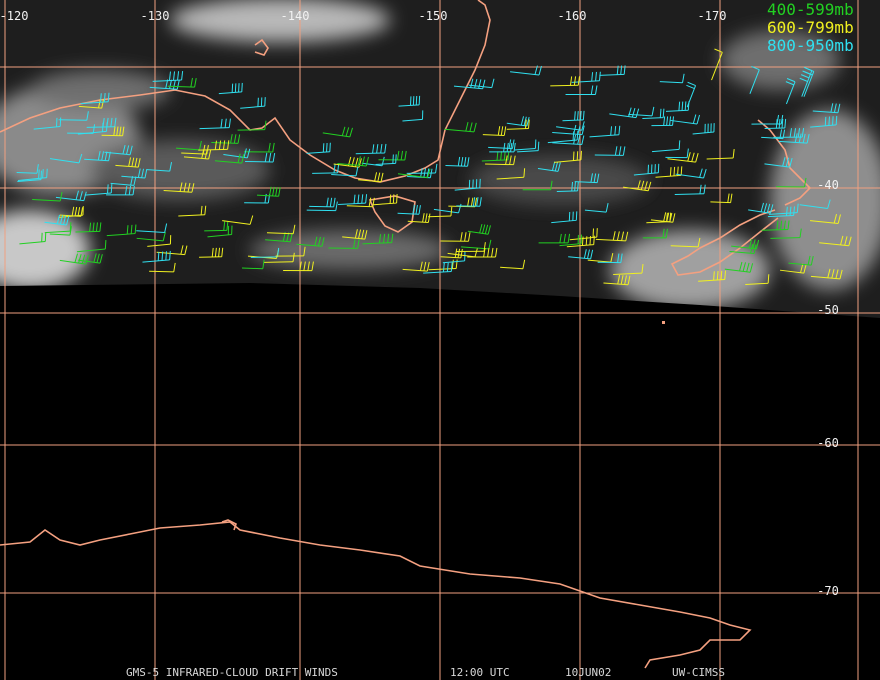 This screenshot has height=680, width=880. I want to click on lon-label: -140, so click(295, 16).